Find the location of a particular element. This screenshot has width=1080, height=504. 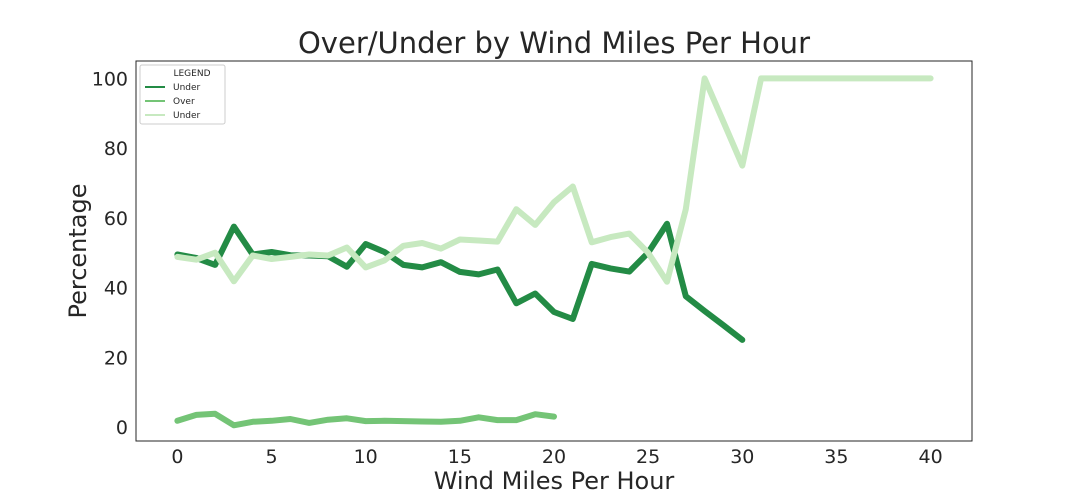

x-tick-label: 5 is located at coordinates (272, 457).